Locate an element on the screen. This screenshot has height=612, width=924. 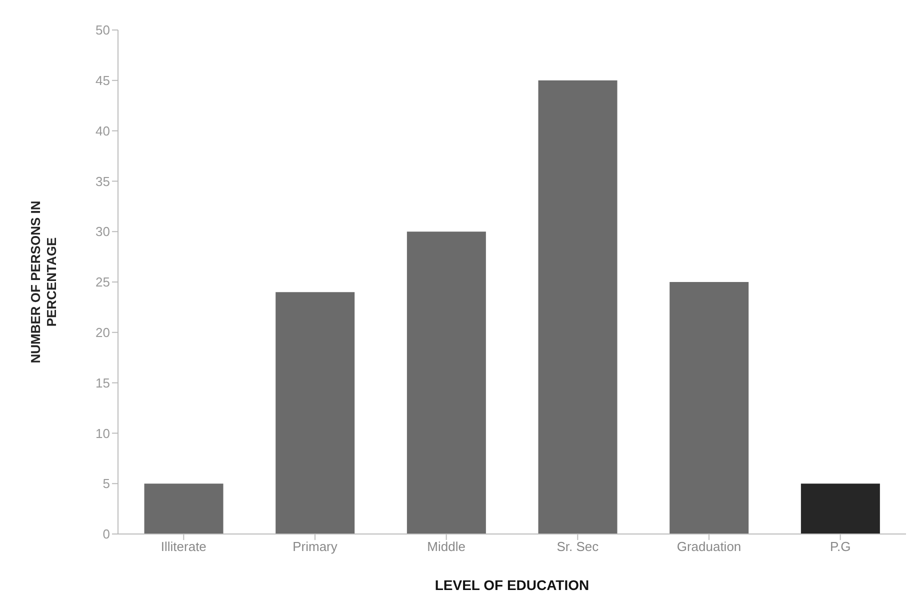
x-tick-label: Graduation is located at coordinates (709, 546).